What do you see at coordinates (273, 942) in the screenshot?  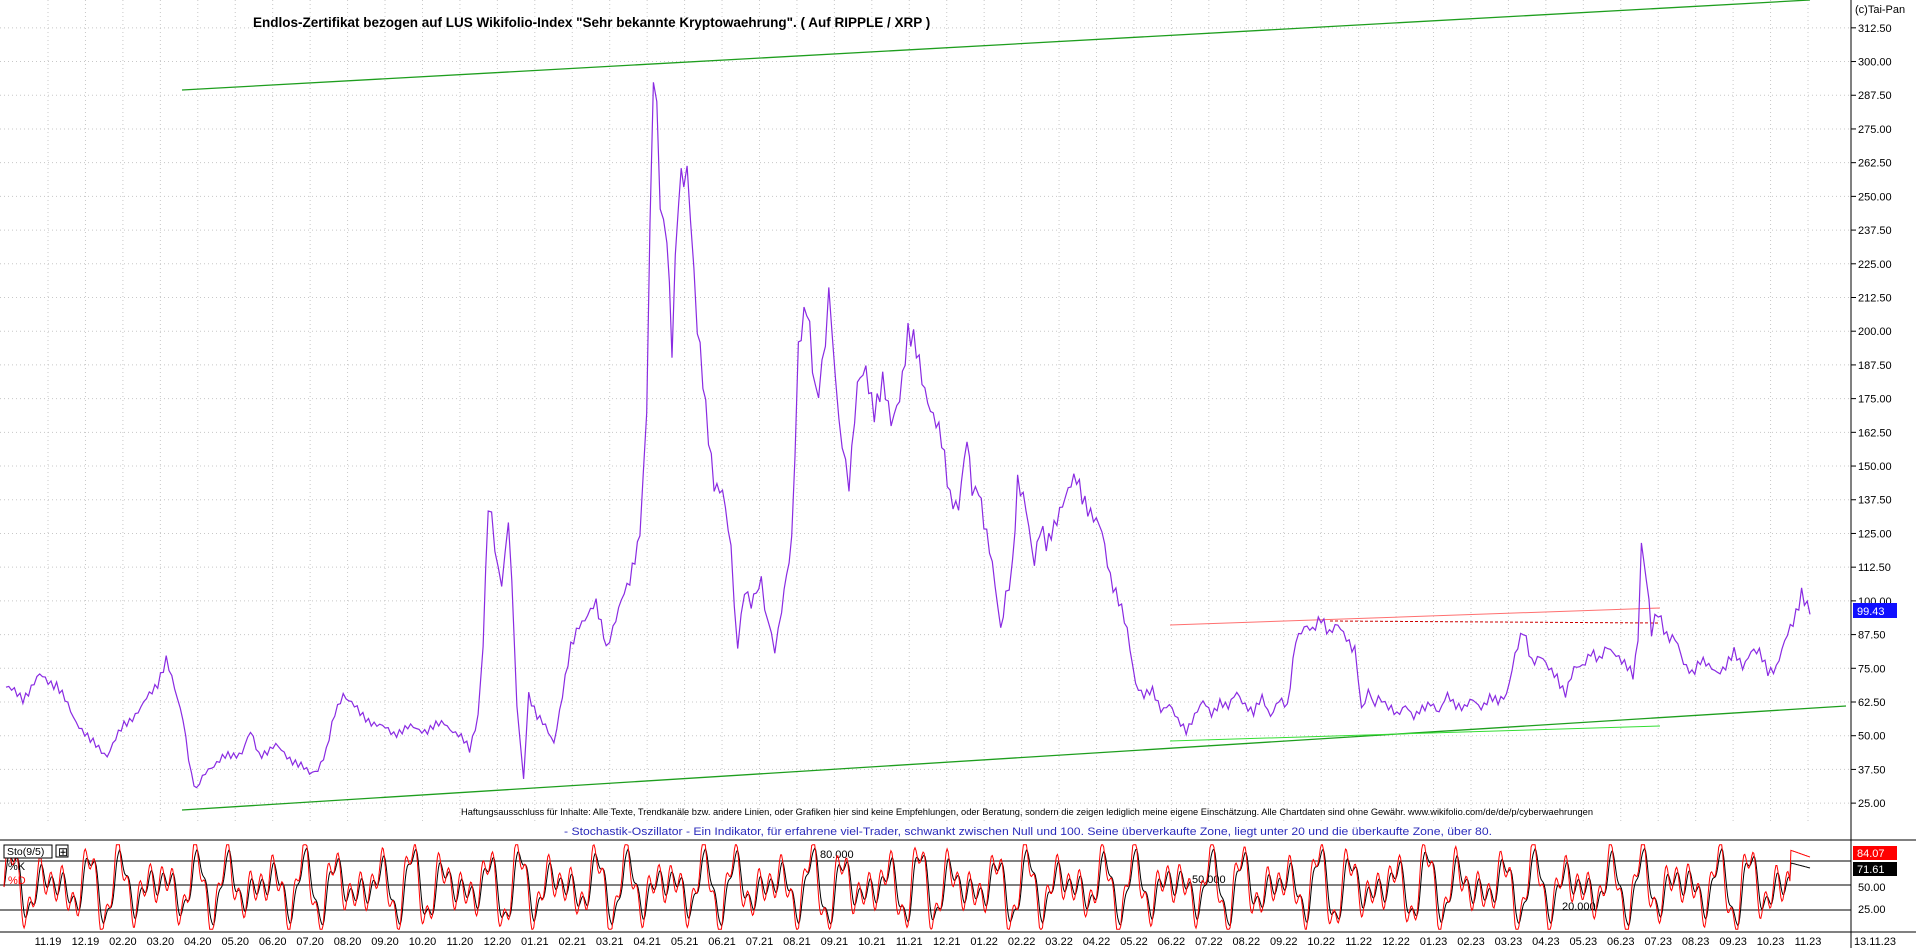 I see `x-tick-label: 06.20` at bounding box center [273, 942].